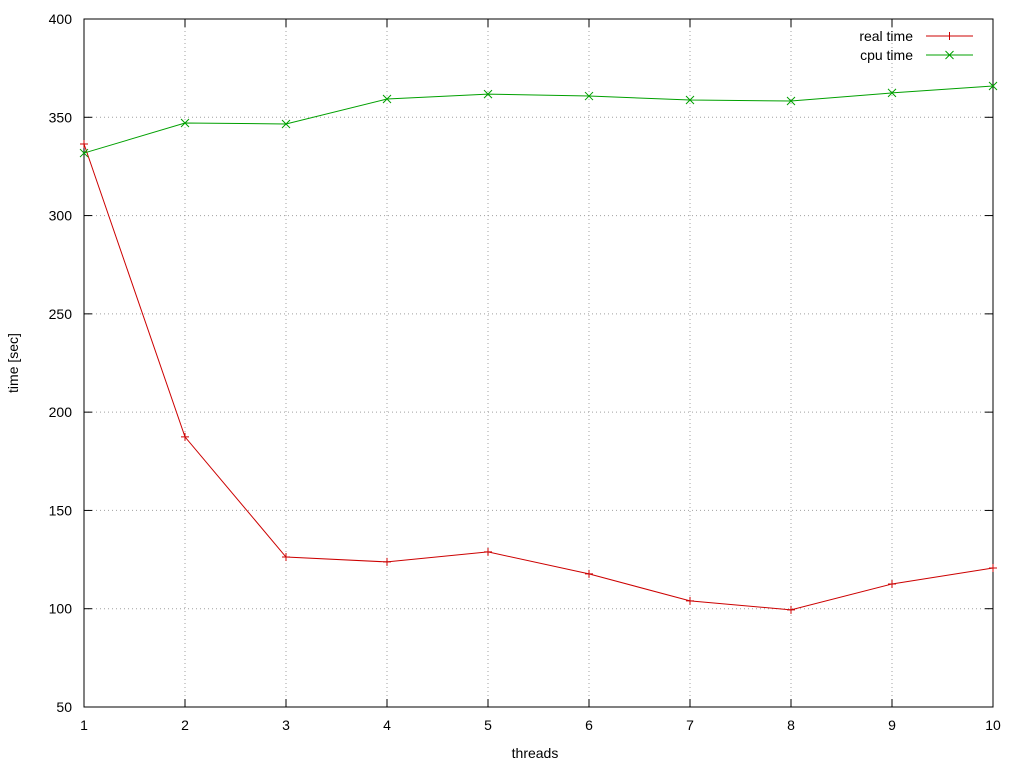 This screenshot has height=773, width=1024. What do you see at coordinates (286, 725) in the screenshot?
I see `x-tick-label: 3` at bounding box center [286, 725].